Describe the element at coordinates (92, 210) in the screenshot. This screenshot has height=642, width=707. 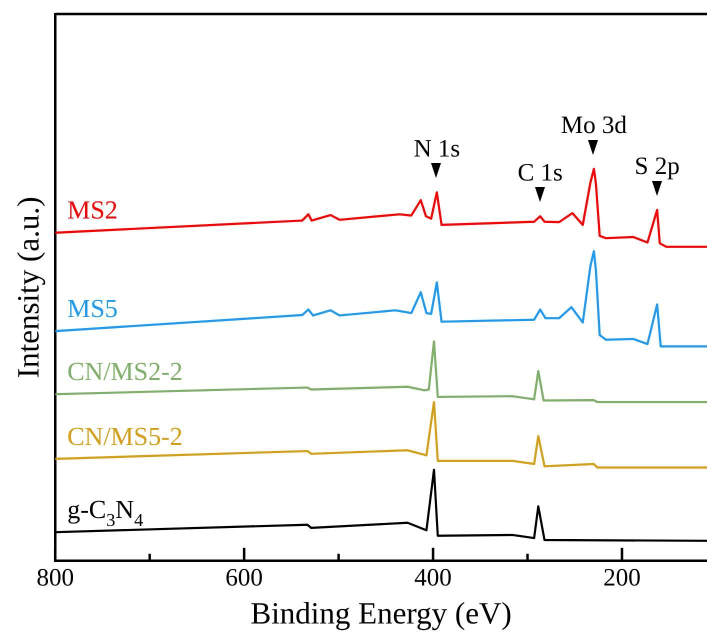
I see `series-label: MS2` at that location.